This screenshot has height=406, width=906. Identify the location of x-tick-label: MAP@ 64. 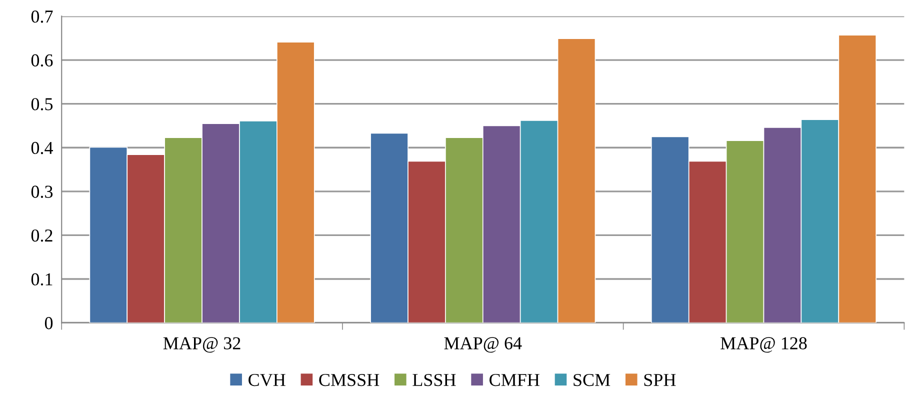
(483, 345).